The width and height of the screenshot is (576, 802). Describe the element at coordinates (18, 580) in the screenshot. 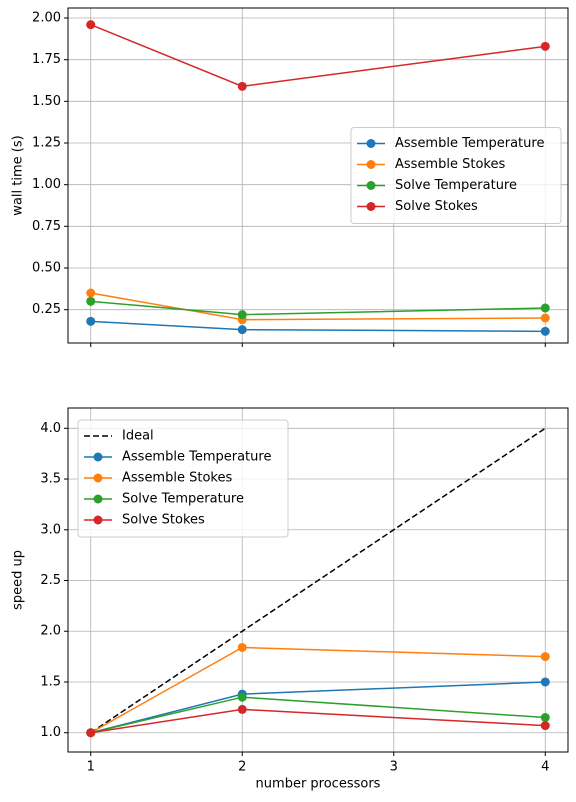

I see `y-axis-label: speed up` at that location.